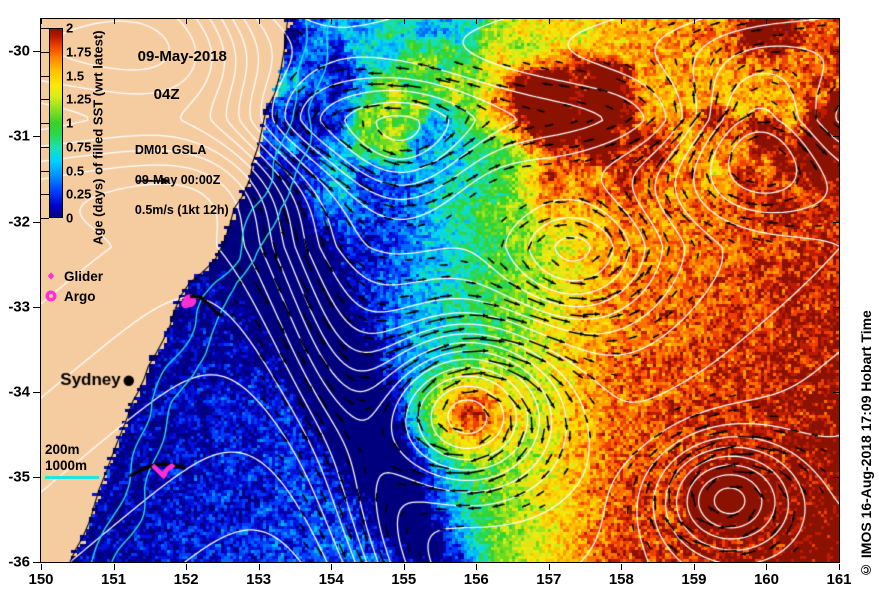 This screenshot has width=879, height=600. What do you see at coordinates (51, 276) in the screenshot?
I see `diamond-marker-icon` at bounding box center [51, 276].